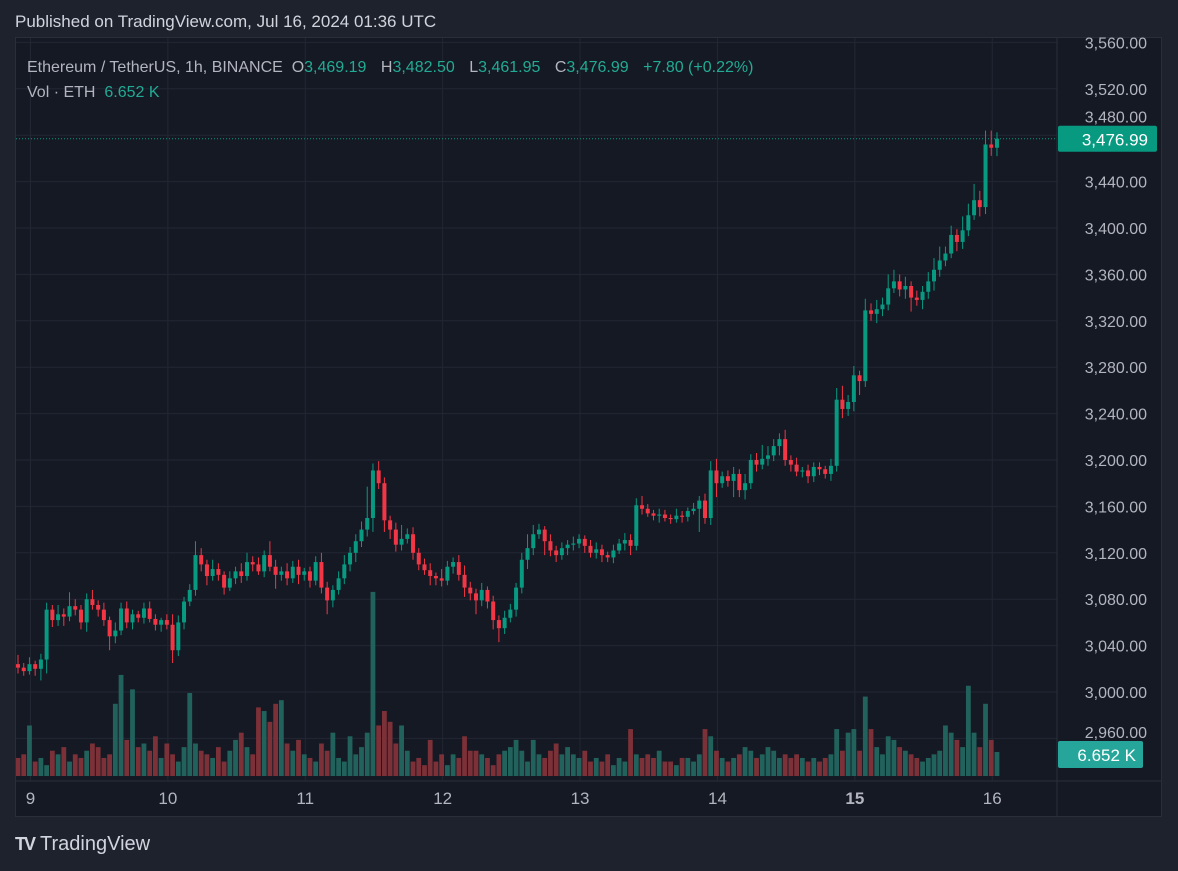 The image size is (1178, 871). I want to click on symbol-title: Ethereum / TetherUS, 1h, BINANCE, so click(155, 67).